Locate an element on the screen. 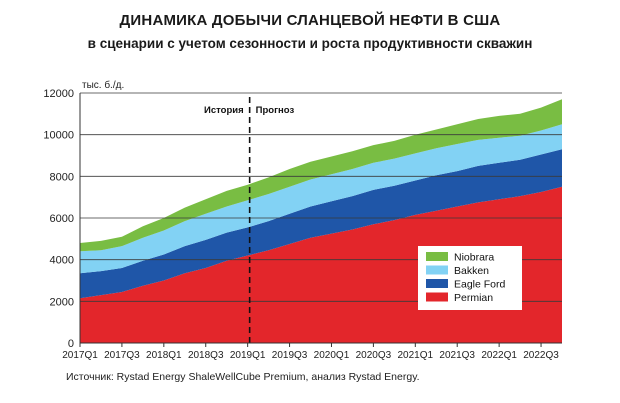 This screenshot has width=620, height=403. legend-swatch-bakken is located at coordinates (437, 270).